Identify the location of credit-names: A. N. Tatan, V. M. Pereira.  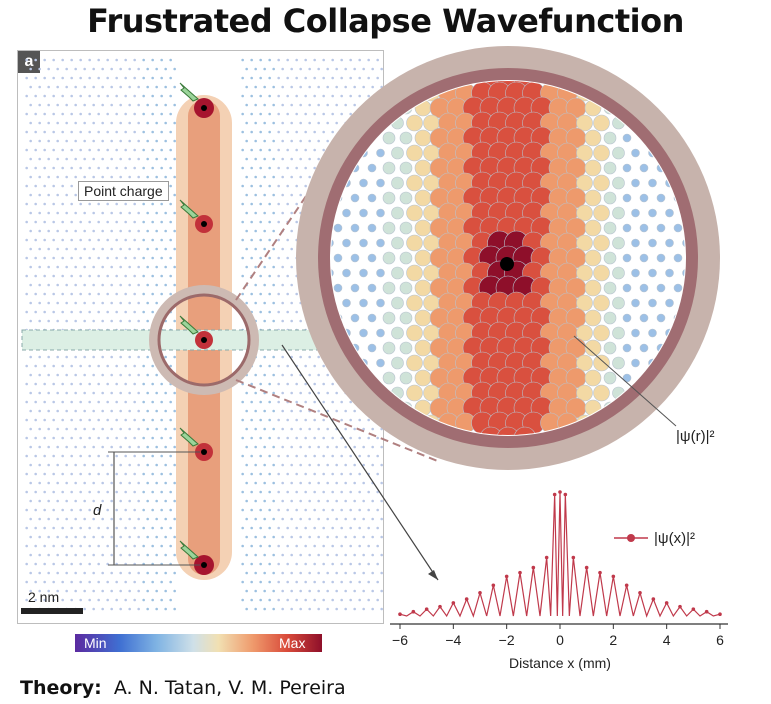
(229, 688).